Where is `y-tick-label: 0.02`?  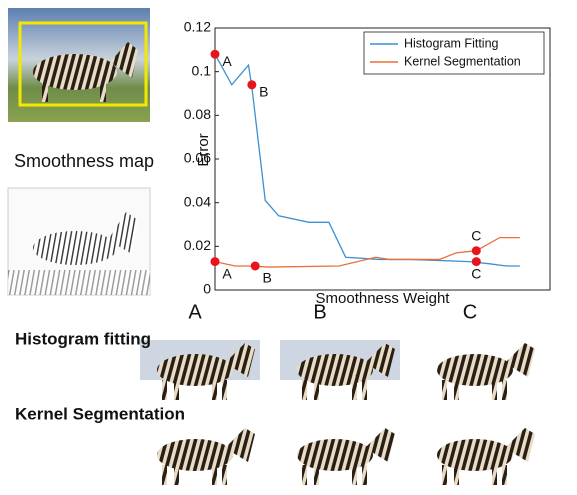 y-tick-label: 0.02 is located at coordinates (197, 245).